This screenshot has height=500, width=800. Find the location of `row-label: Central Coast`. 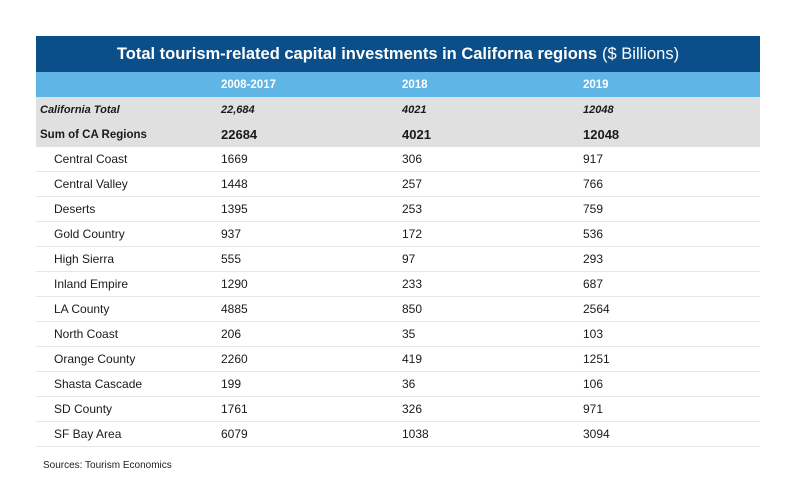

row-label: Central Coast is located at coordinates (91, 159).